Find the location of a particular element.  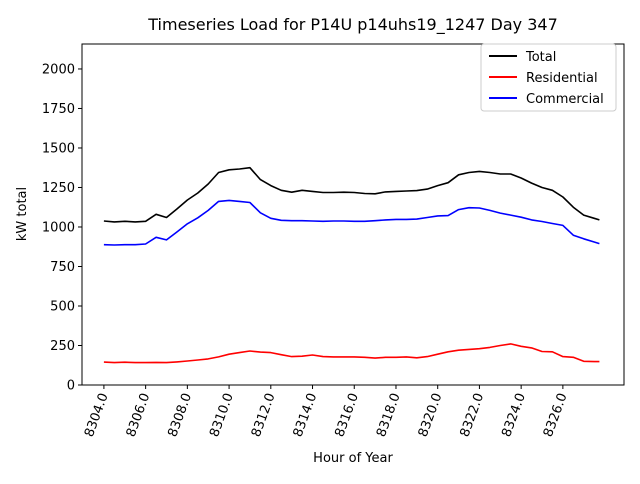

x-tick-label: 8320.0 is located at coordinates (431, 415).